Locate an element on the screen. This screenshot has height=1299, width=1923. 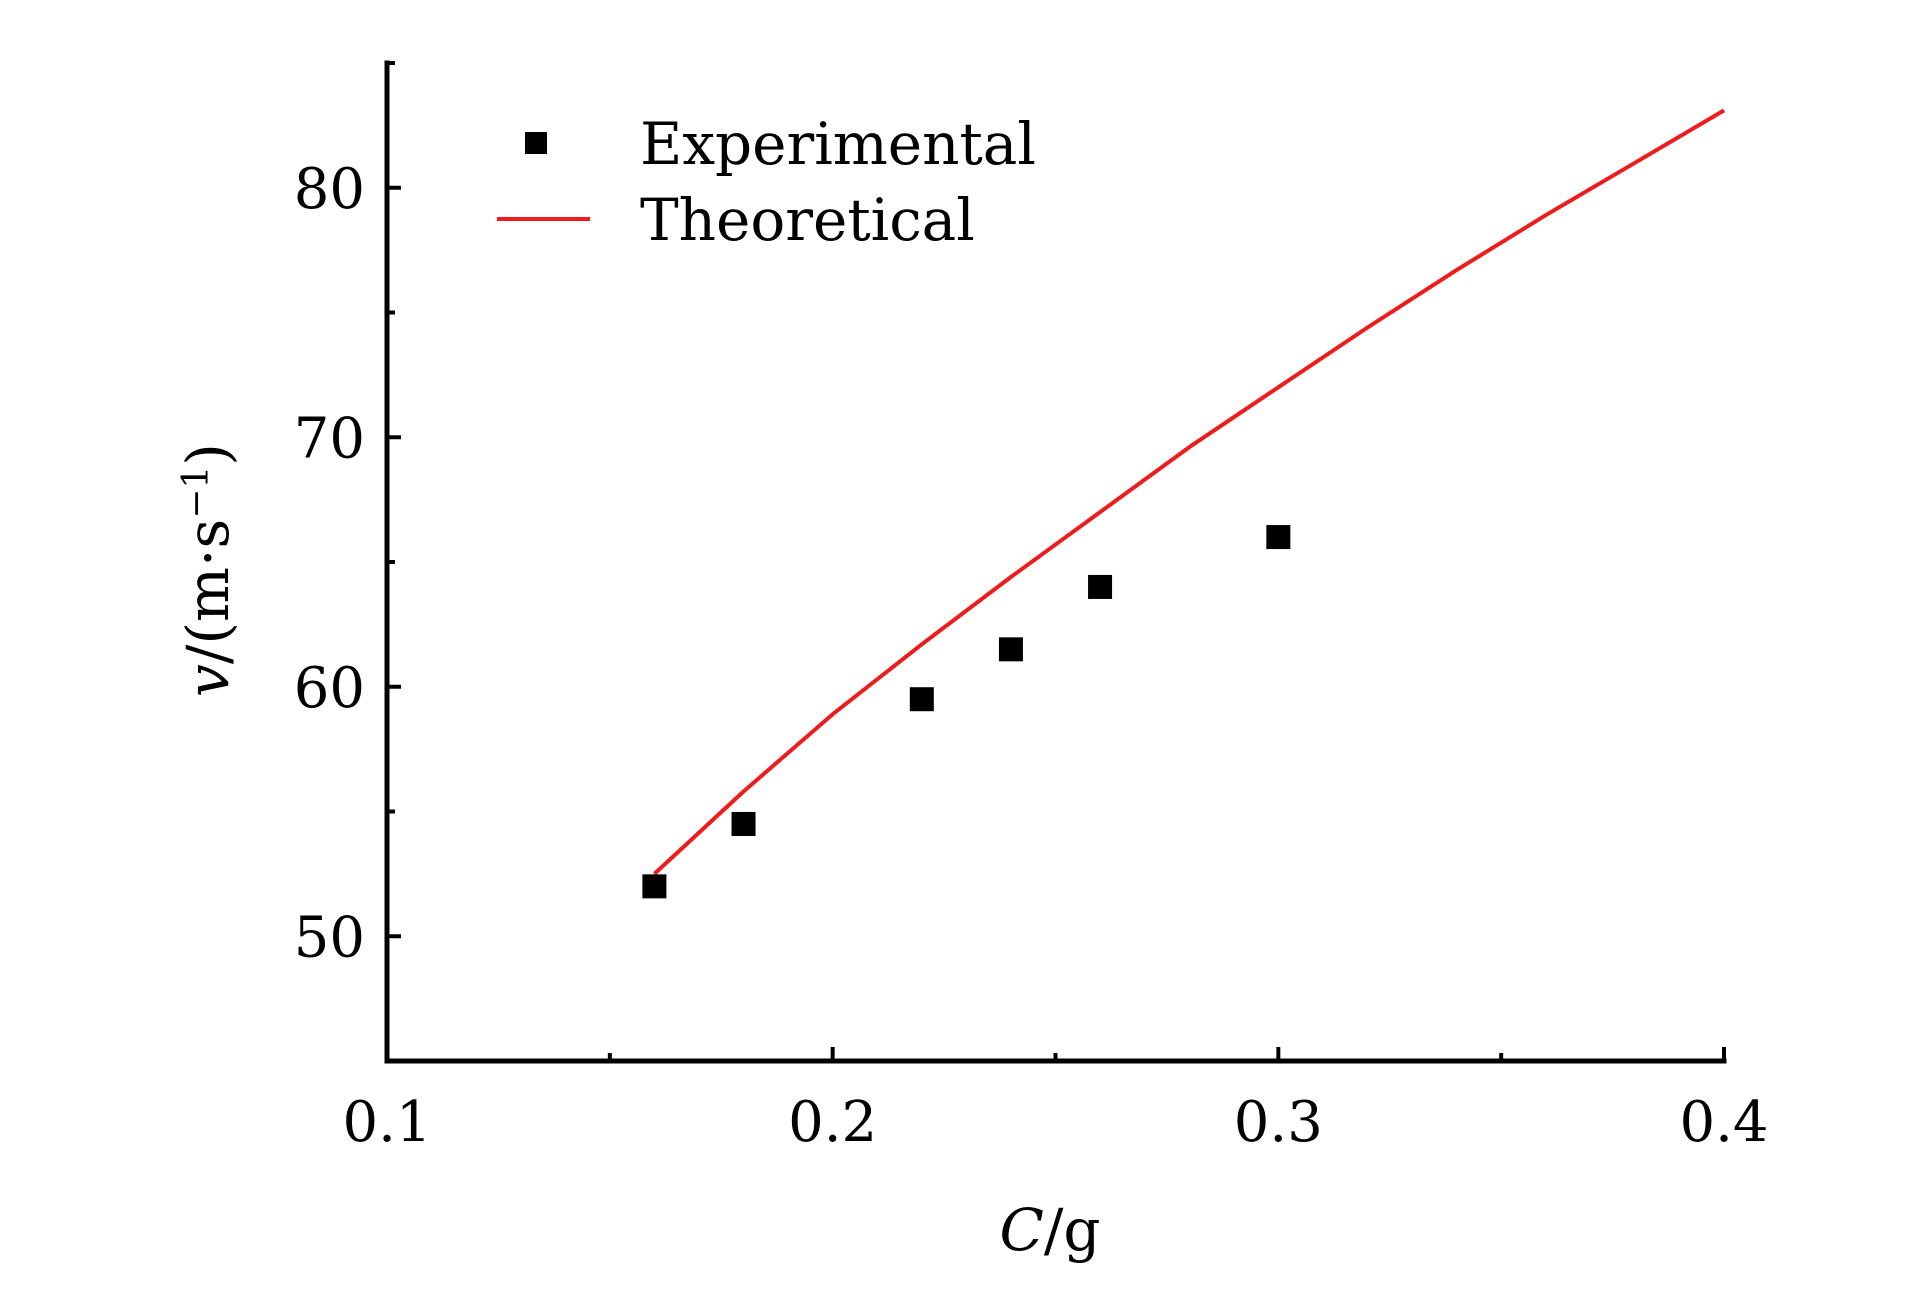
x-axis-label-var: C is located at coordinates (1021, 1230).